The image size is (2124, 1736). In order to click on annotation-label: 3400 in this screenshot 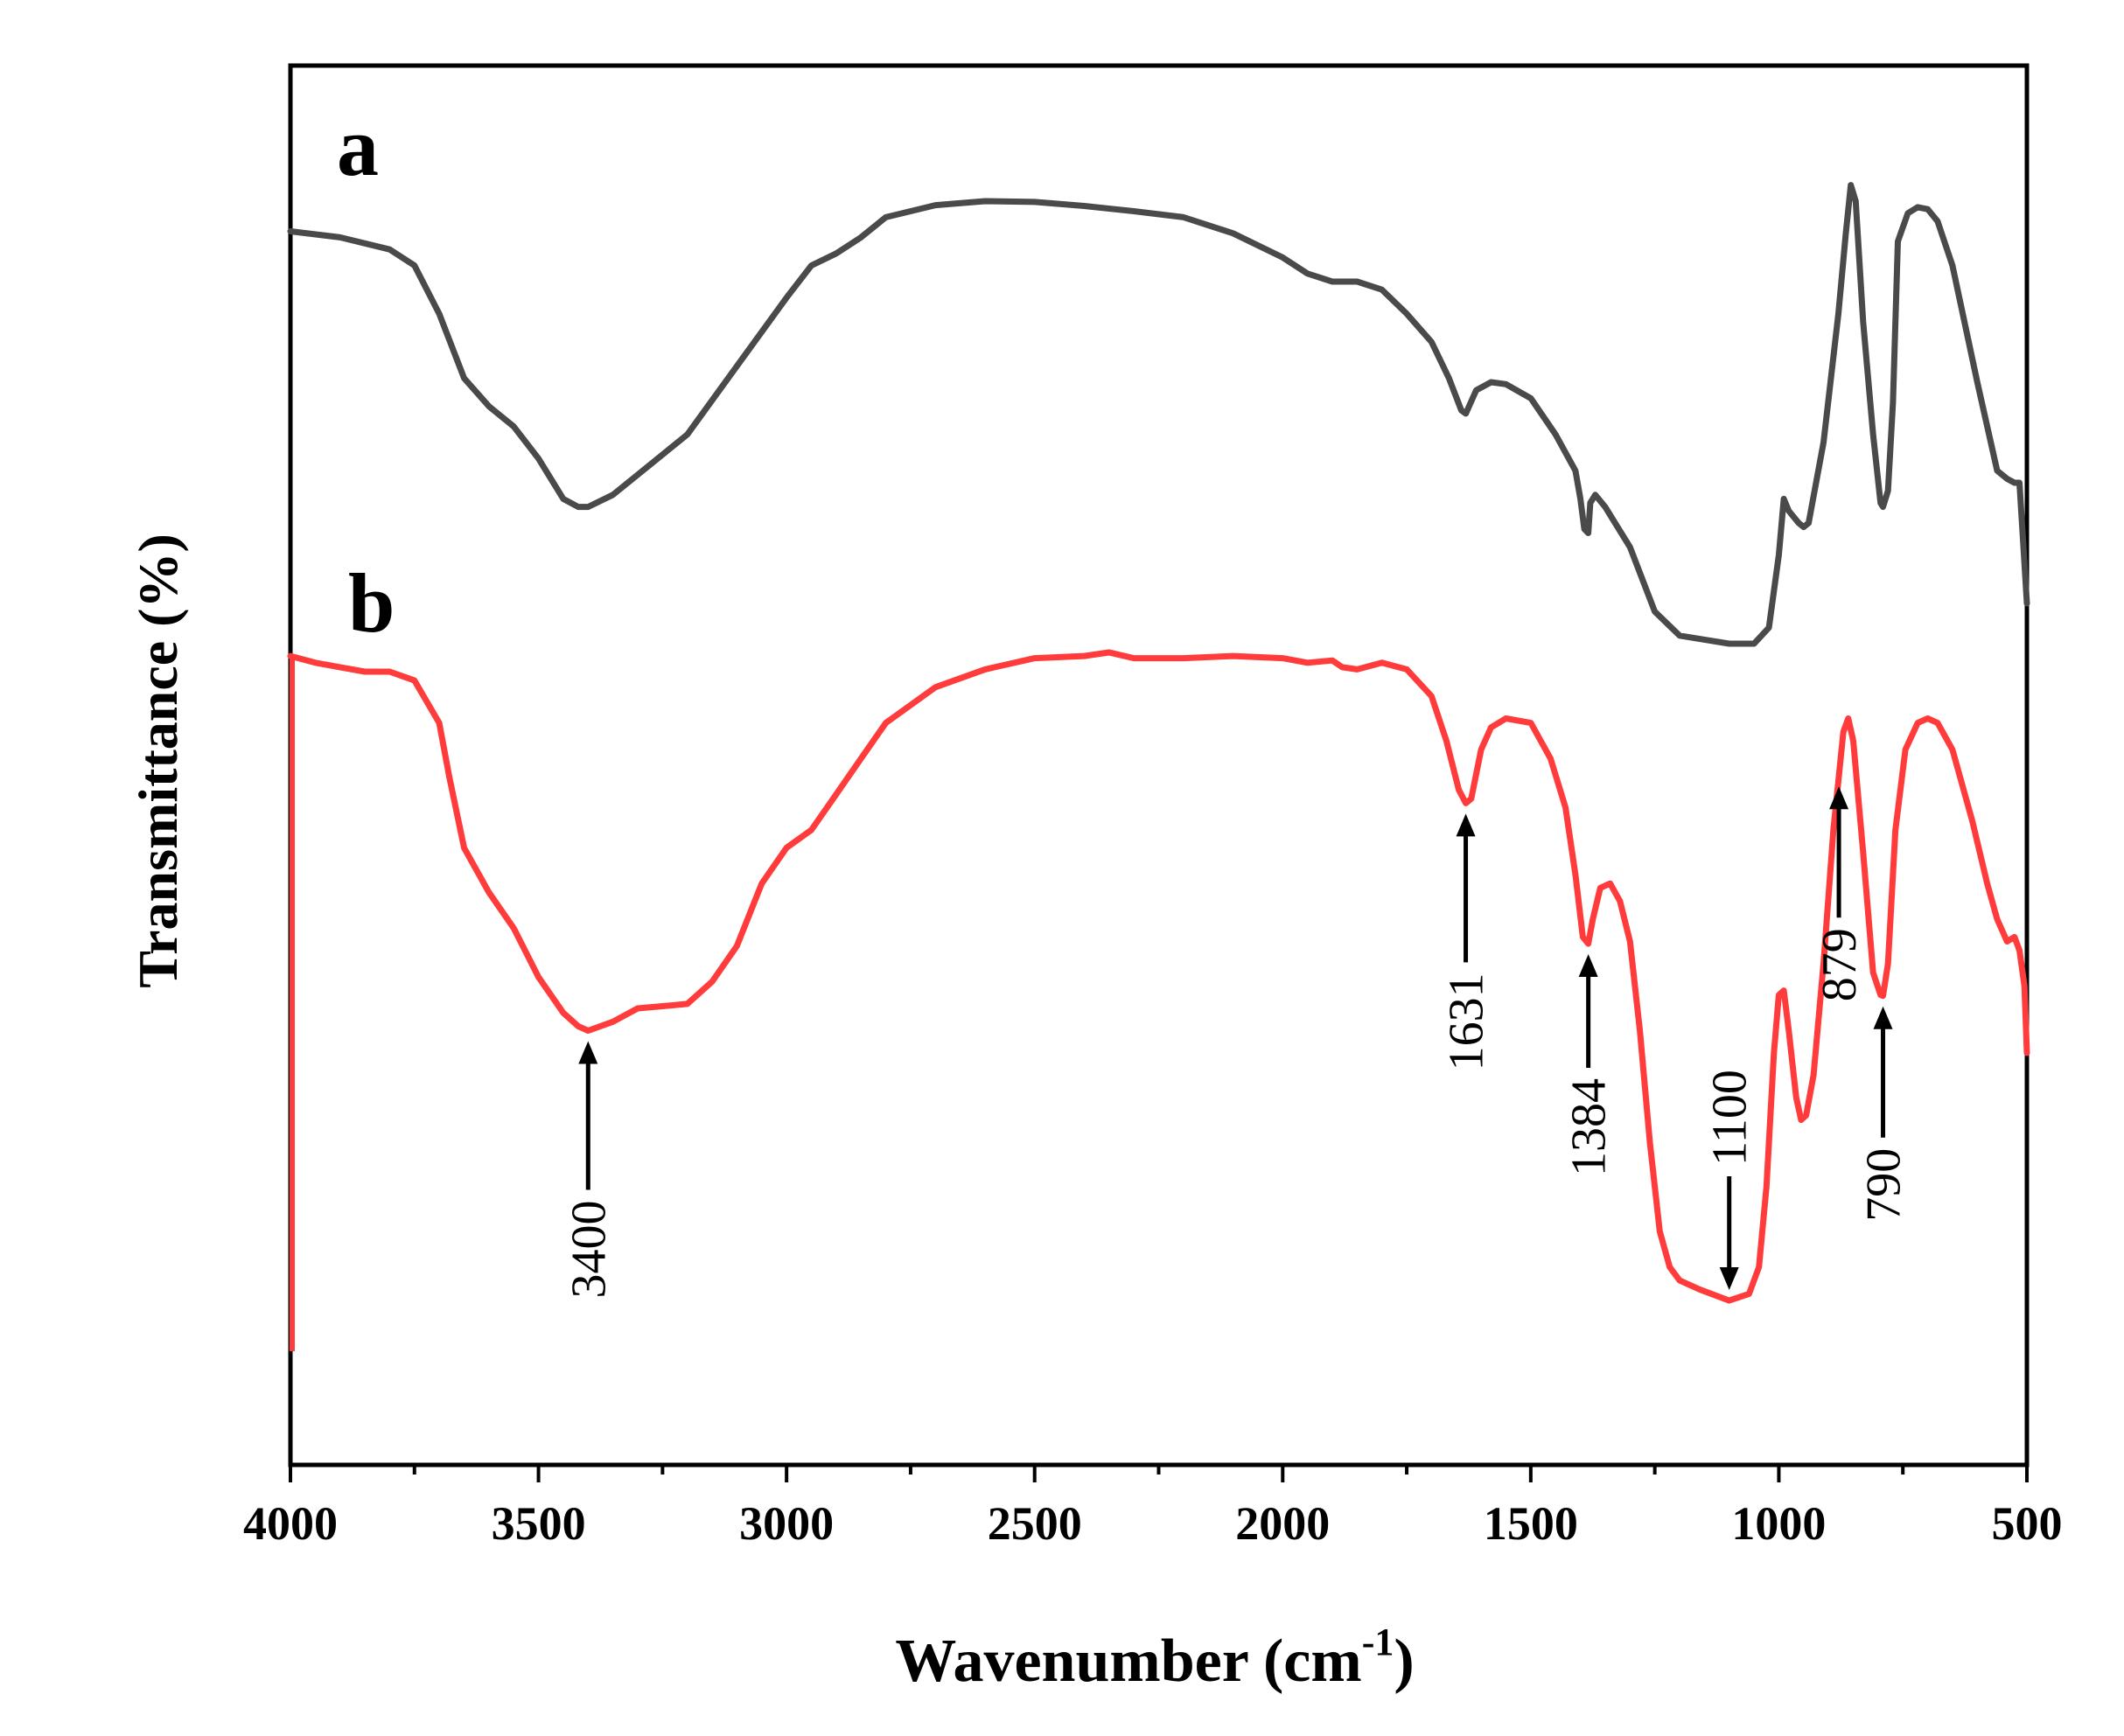, I will do `click(589, 1250)`.